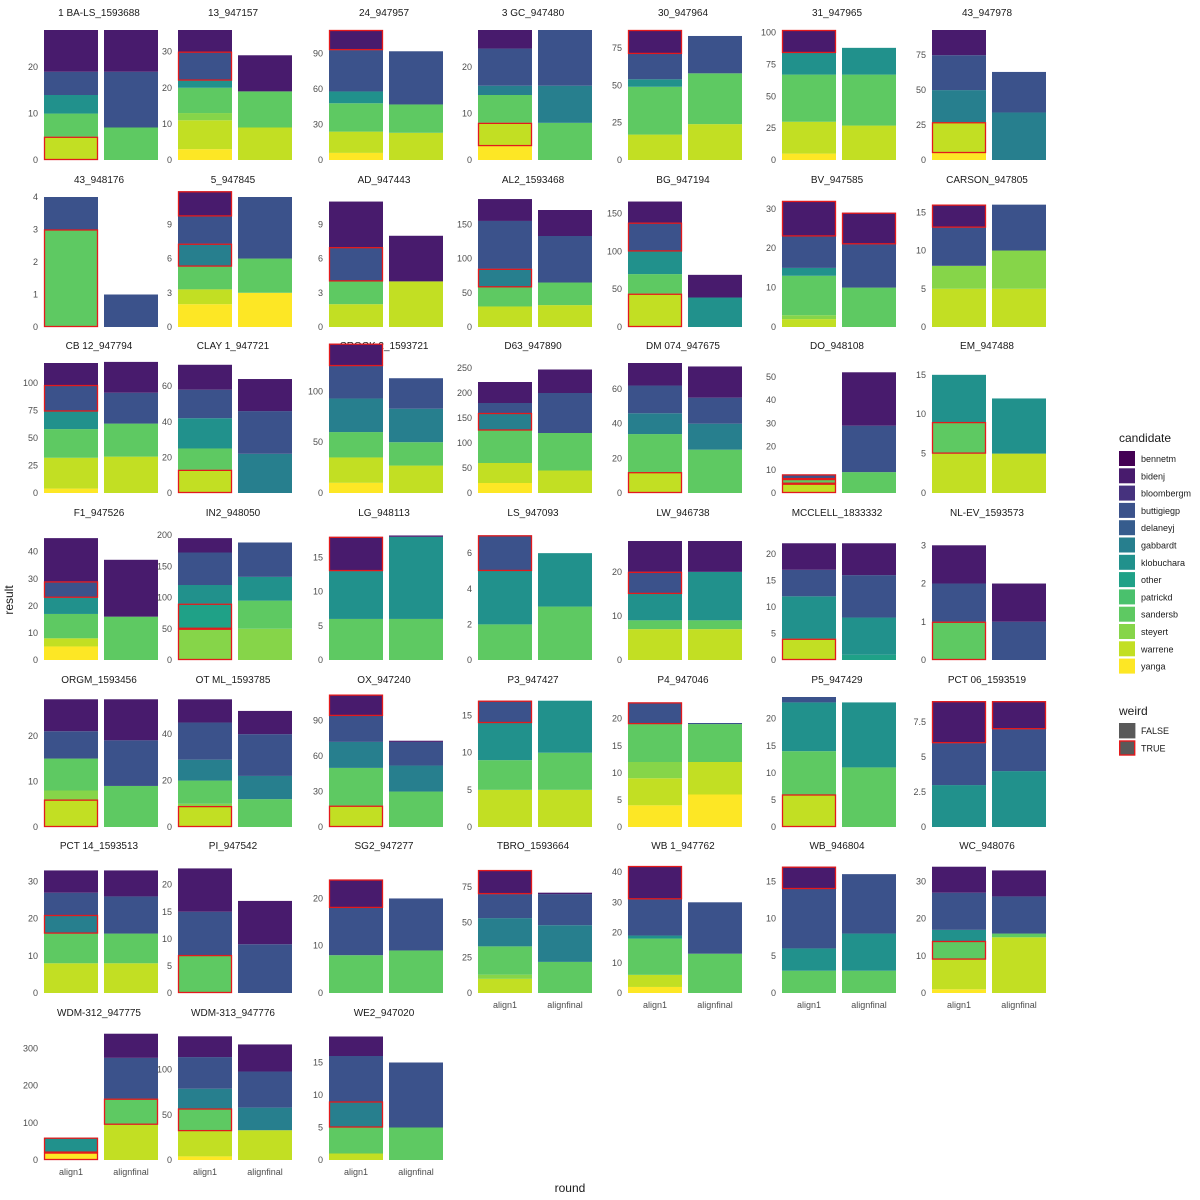 The image size is (1200, 1200). Describe the element at coordinates (90, 419) in the screenshot. I see `facet-panel: CB 12_947794 0 25 50 75 100` at that location.